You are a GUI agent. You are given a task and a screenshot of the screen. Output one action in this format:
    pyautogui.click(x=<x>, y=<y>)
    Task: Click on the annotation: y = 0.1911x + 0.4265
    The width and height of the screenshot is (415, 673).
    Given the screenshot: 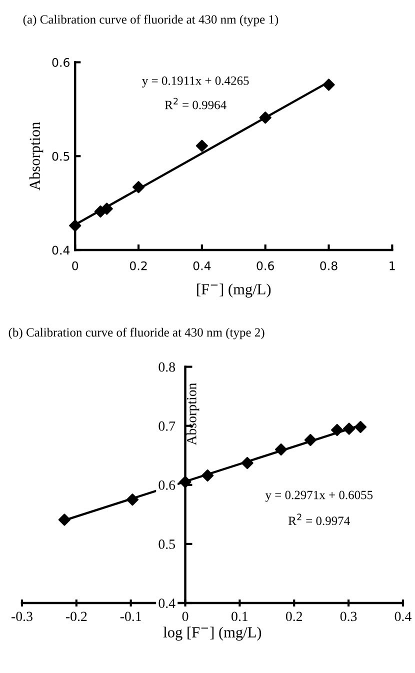 What is the action you would take?
    pyautogui.click(x=195, y=82)
    